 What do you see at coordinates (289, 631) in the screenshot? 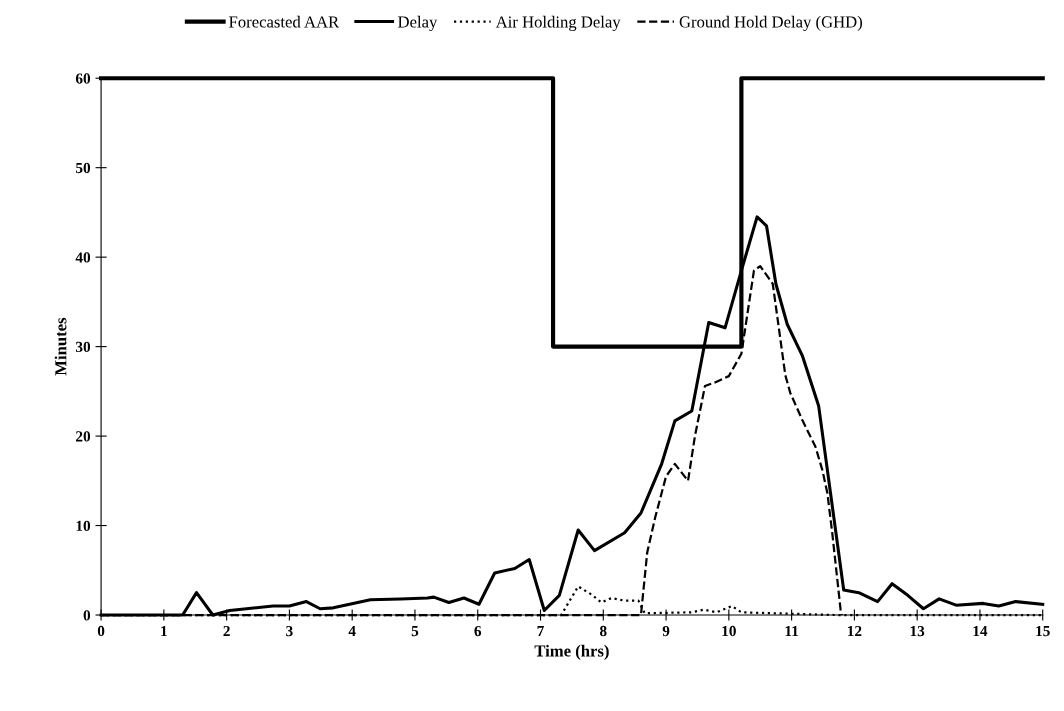
I see `x-tick-label: 3` at bounding box center [289, 631].